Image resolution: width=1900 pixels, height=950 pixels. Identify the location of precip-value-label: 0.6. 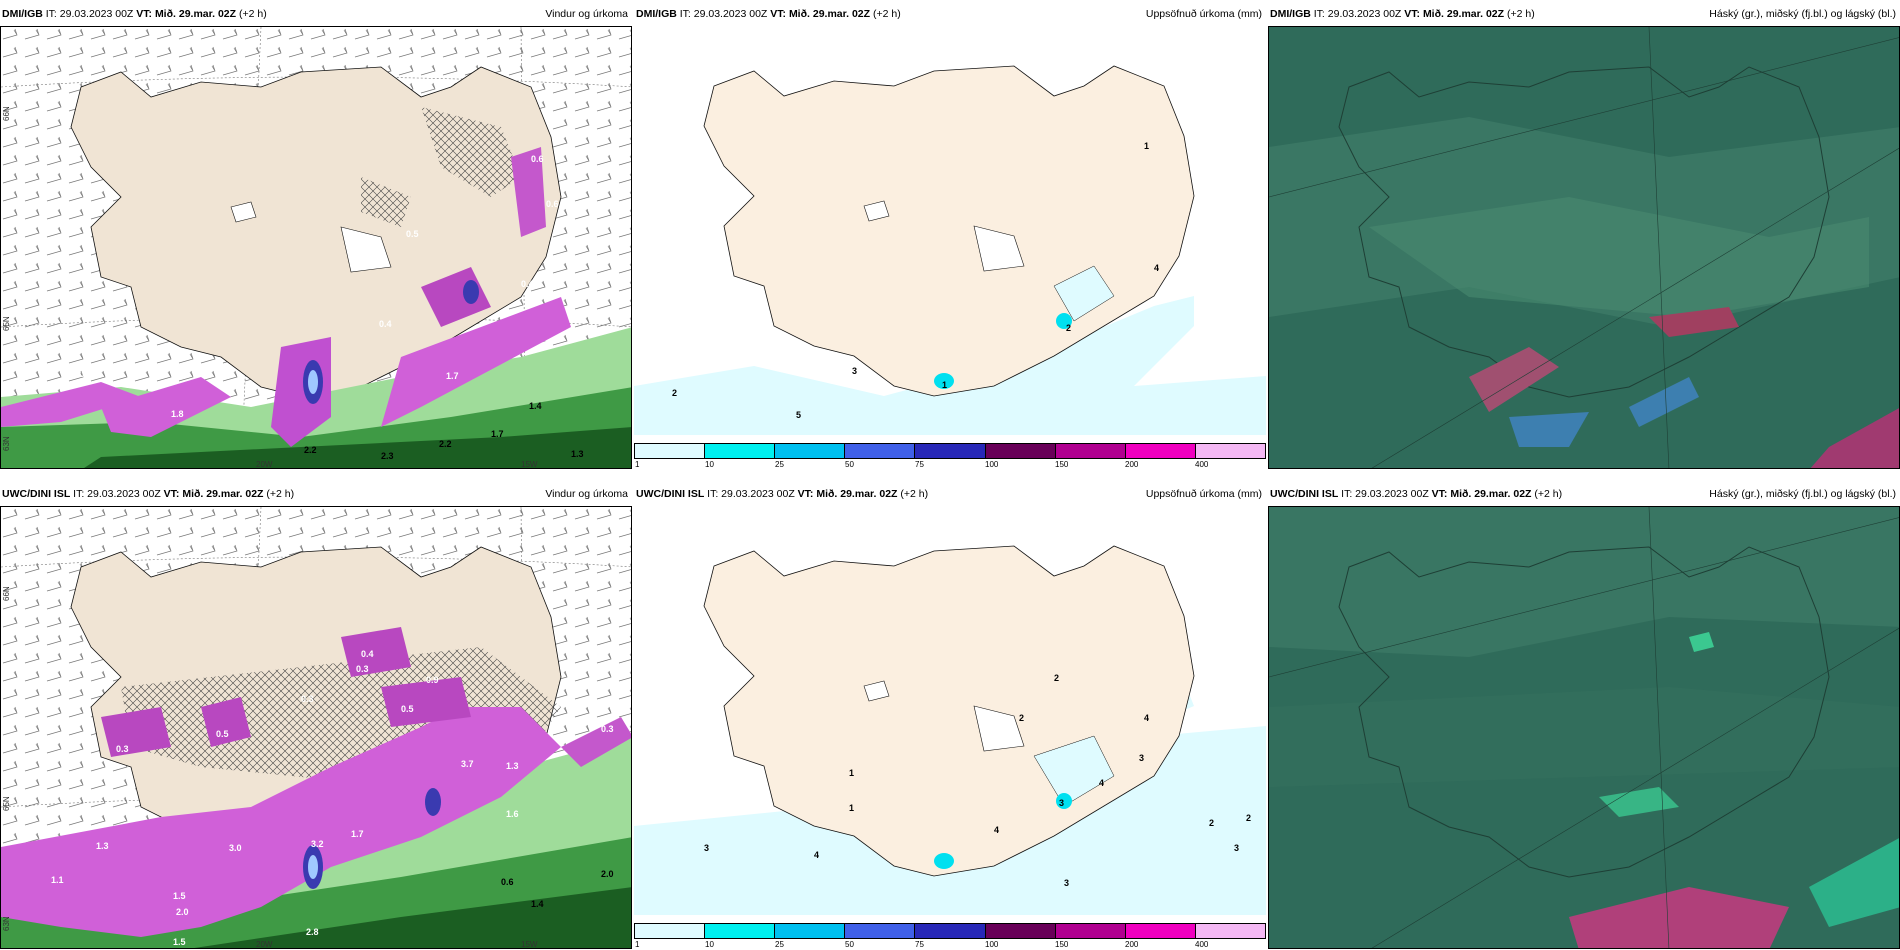
(507, 882).